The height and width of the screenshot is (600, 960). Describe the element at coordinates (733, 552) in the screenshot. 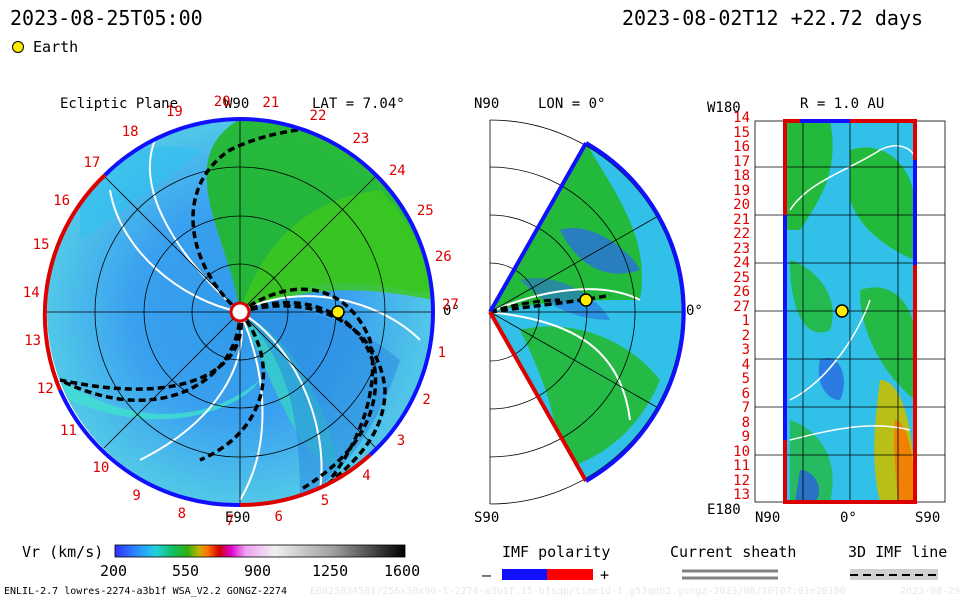

I see `current-sheath-title: Current sheath` at that location.